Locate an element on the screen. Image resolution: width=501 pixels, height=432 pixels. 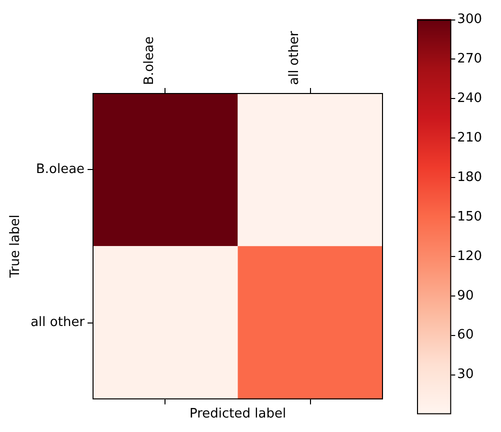
color-bar-label: 90 is located at coordinates (465, 296).